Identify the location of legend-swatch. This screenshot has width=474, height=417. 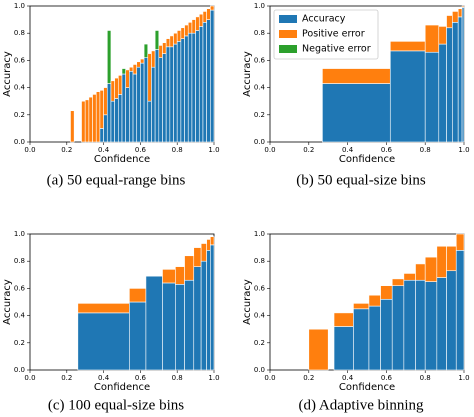
(288, 19).